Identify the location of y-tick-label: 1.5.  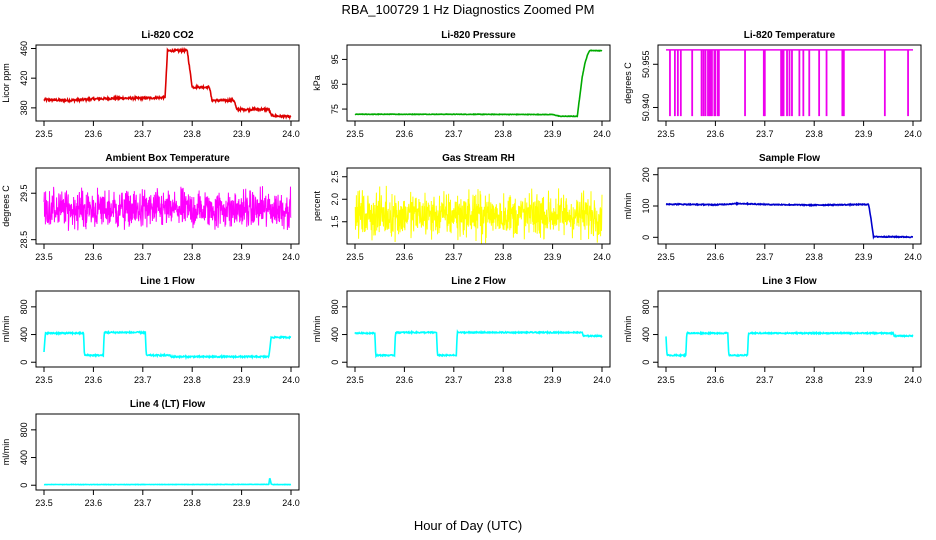
(335, 221).